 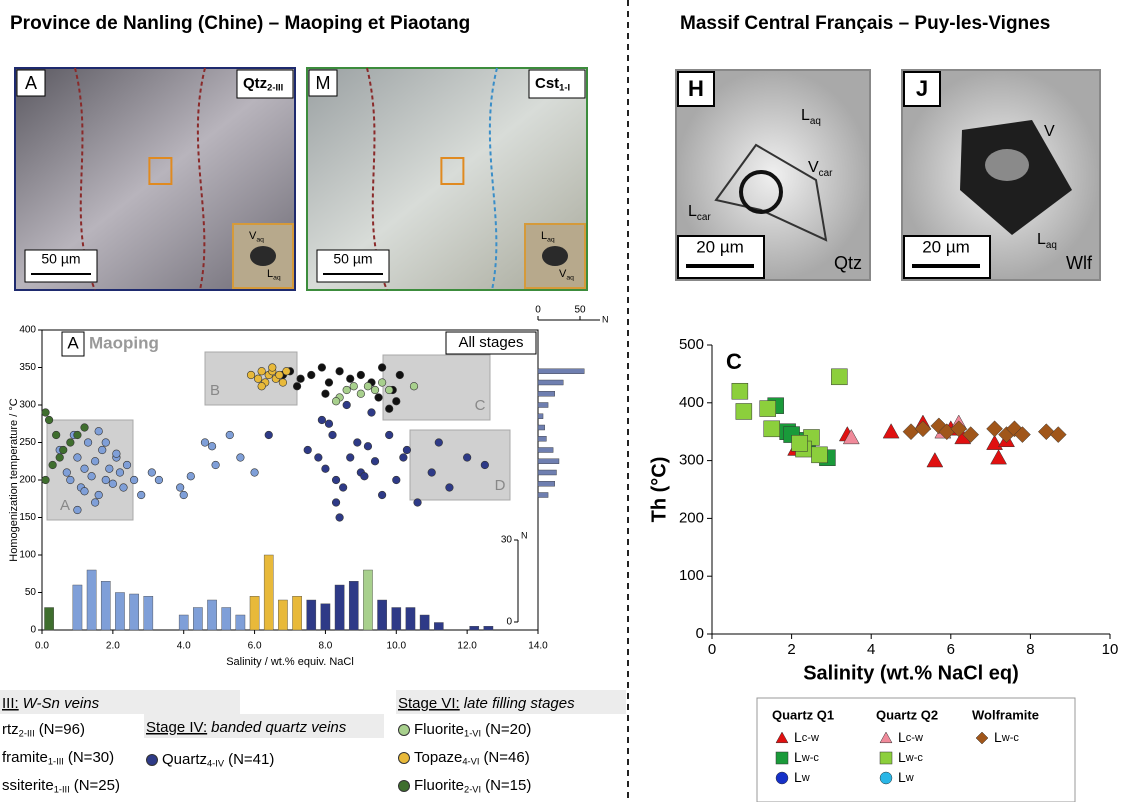 I want to click on x-tick-label: 2, so click(x=791, y=649).